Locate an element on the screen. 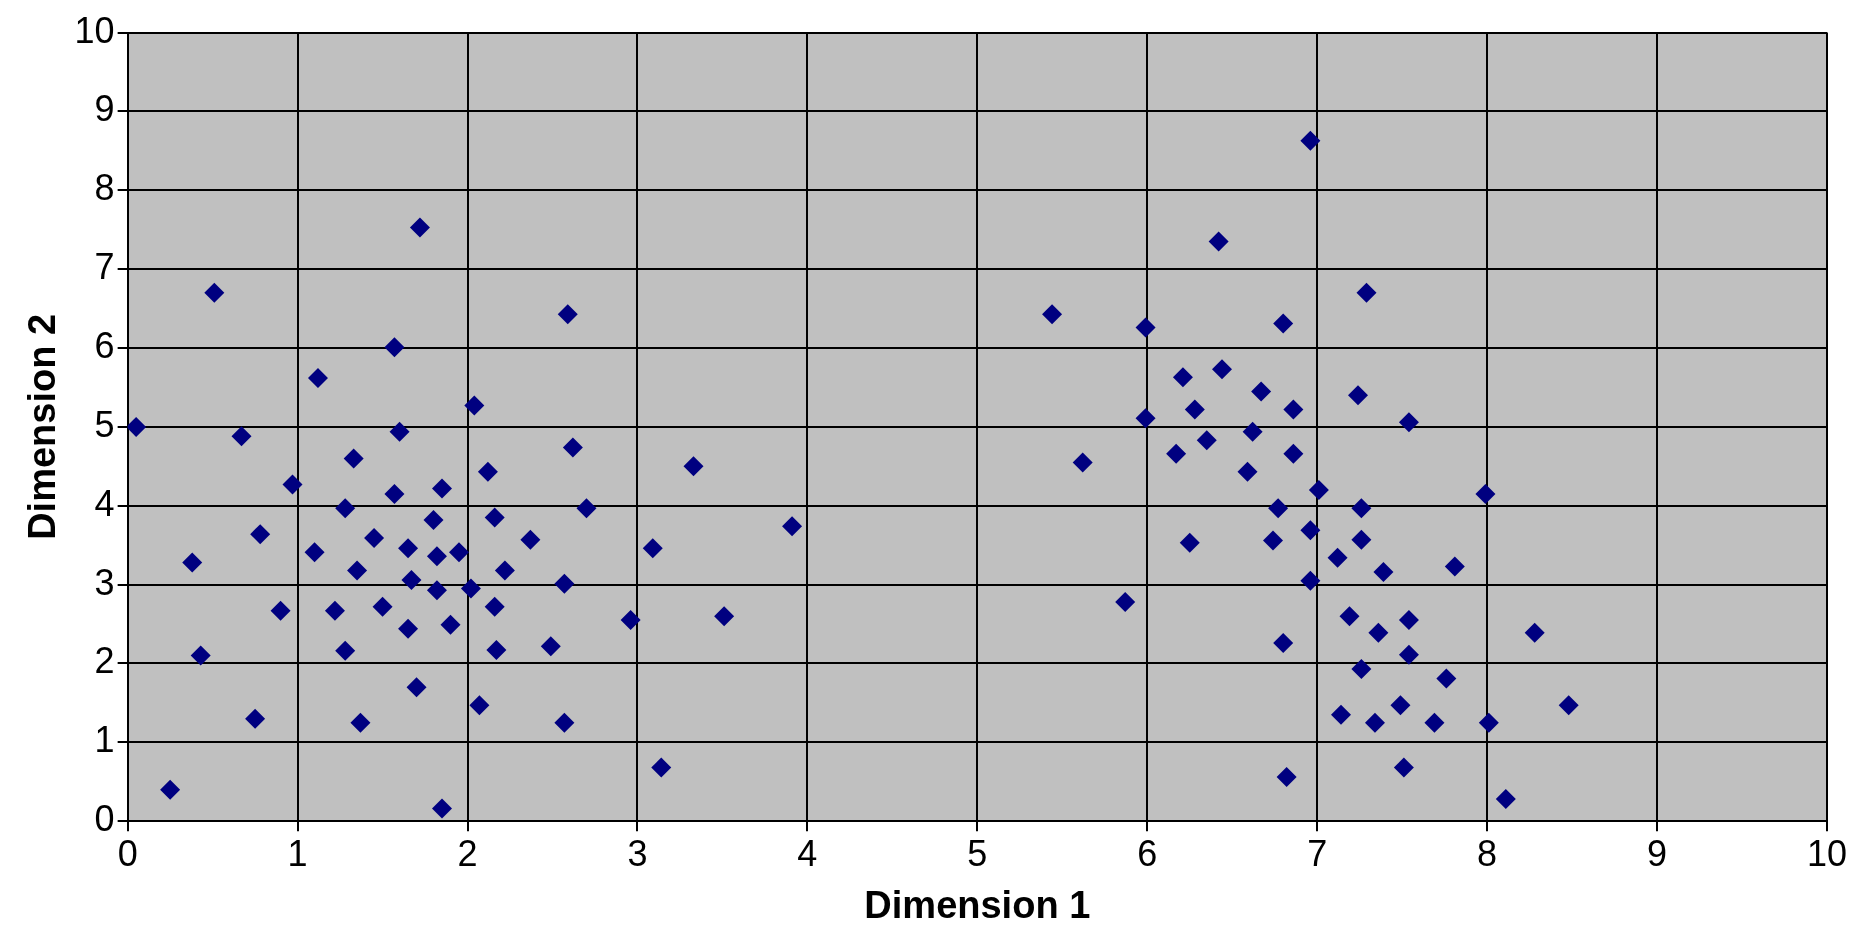  x-axis-title: Dimension 1 is located at coordinates (977, 904).